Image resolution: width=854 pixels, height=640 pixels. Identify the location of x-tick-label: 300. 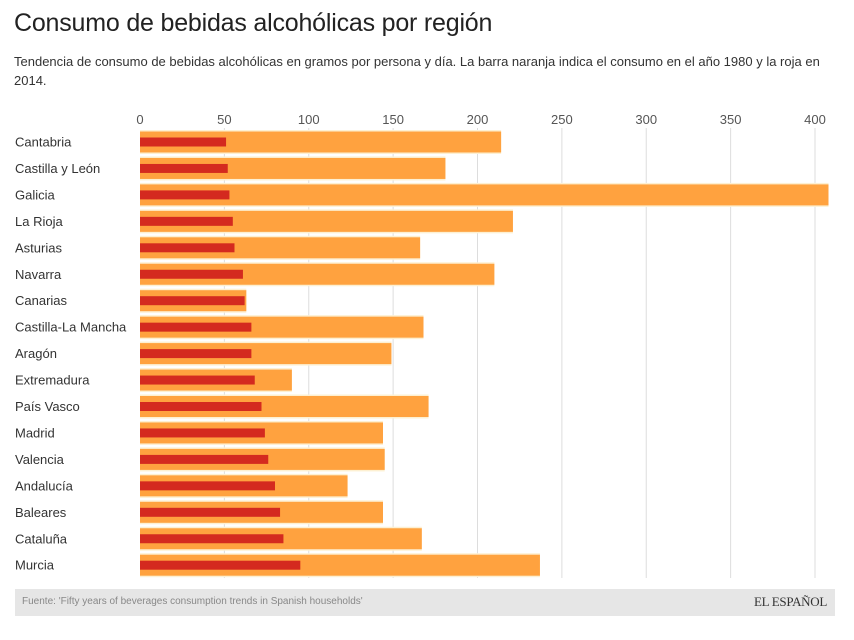
(646, 119).